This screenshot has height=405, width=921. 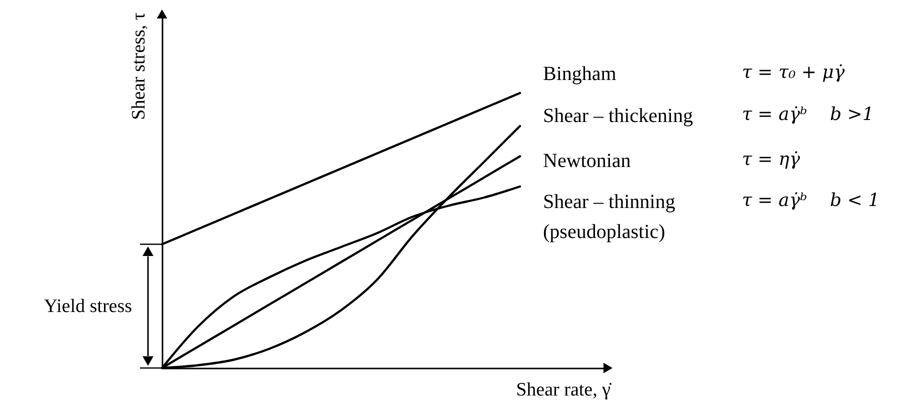 I want to click on text: Yield stress, so click(x=88, y=307).